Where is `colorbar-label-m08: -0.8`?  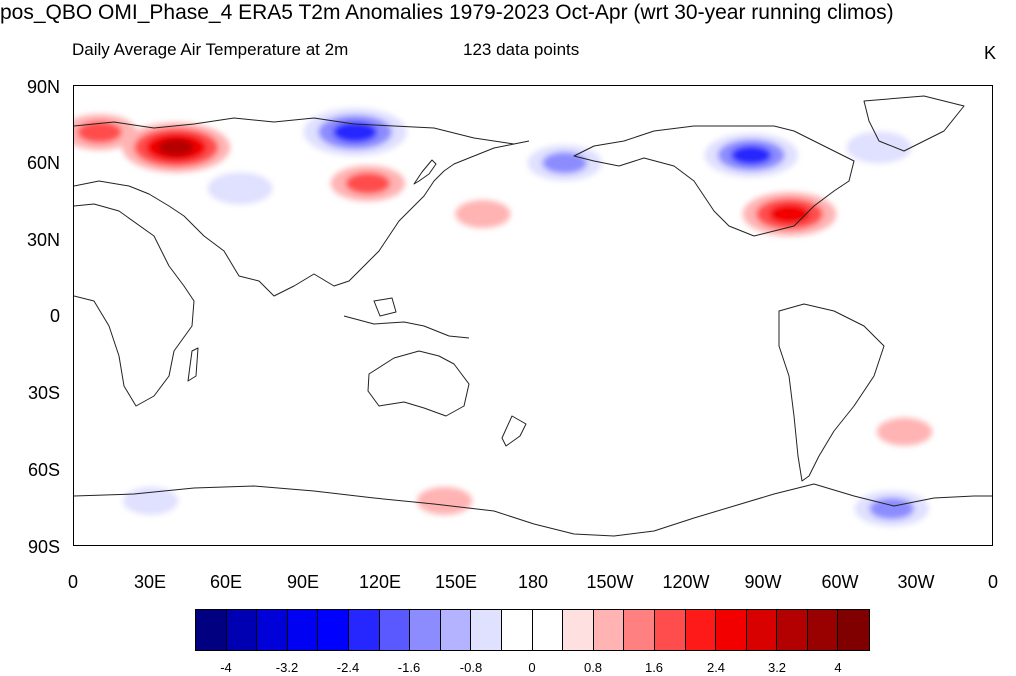
colorbar-label-m08: -0.8 is located at coordinates (471, 667).